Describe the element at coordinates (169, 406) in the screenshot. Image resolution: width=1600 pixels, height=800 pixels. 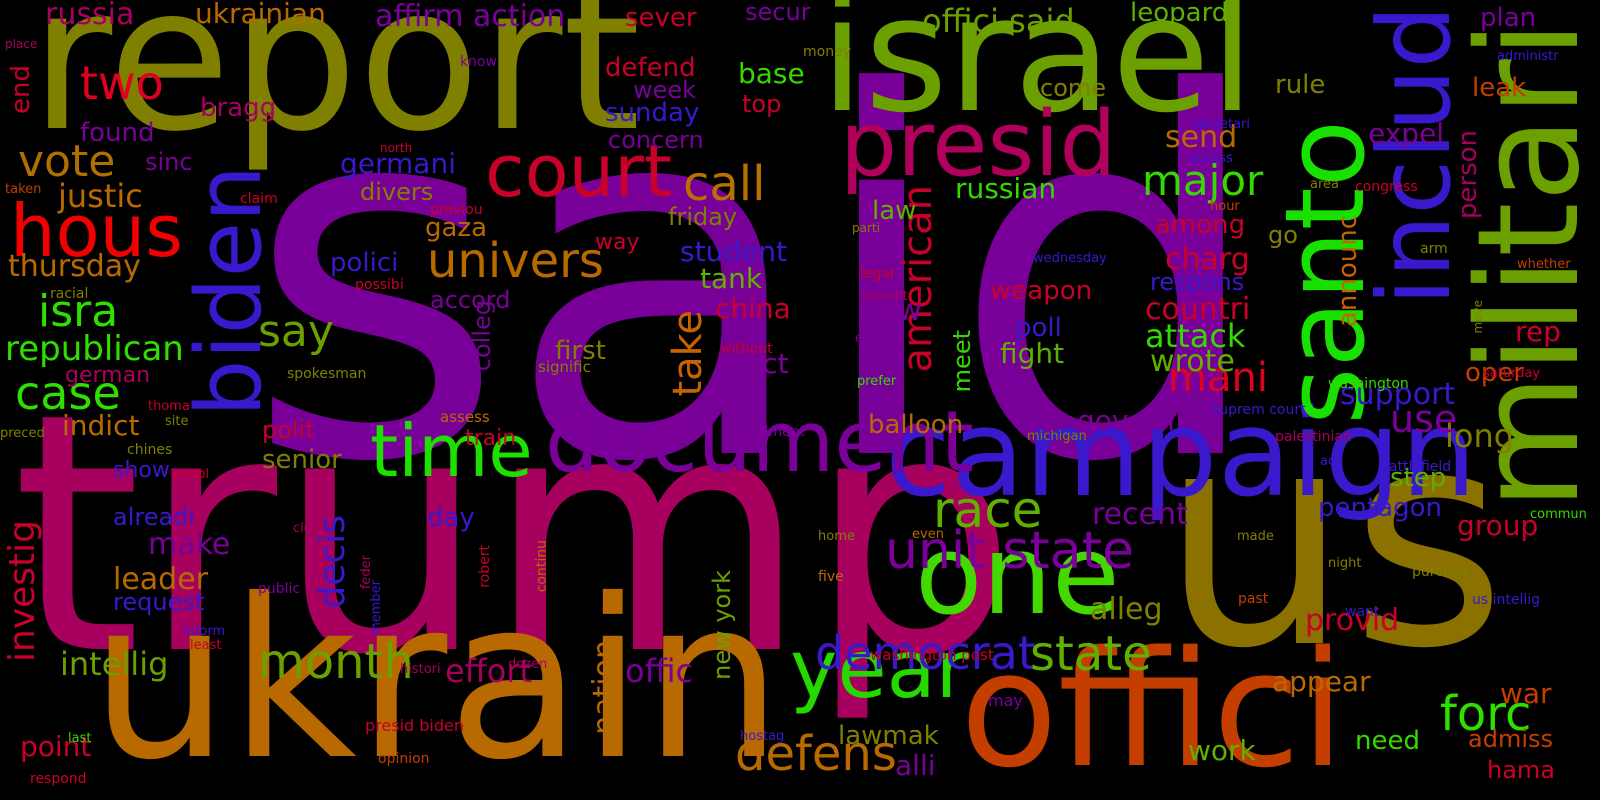
I see `word-thoma: thoma` at that location.